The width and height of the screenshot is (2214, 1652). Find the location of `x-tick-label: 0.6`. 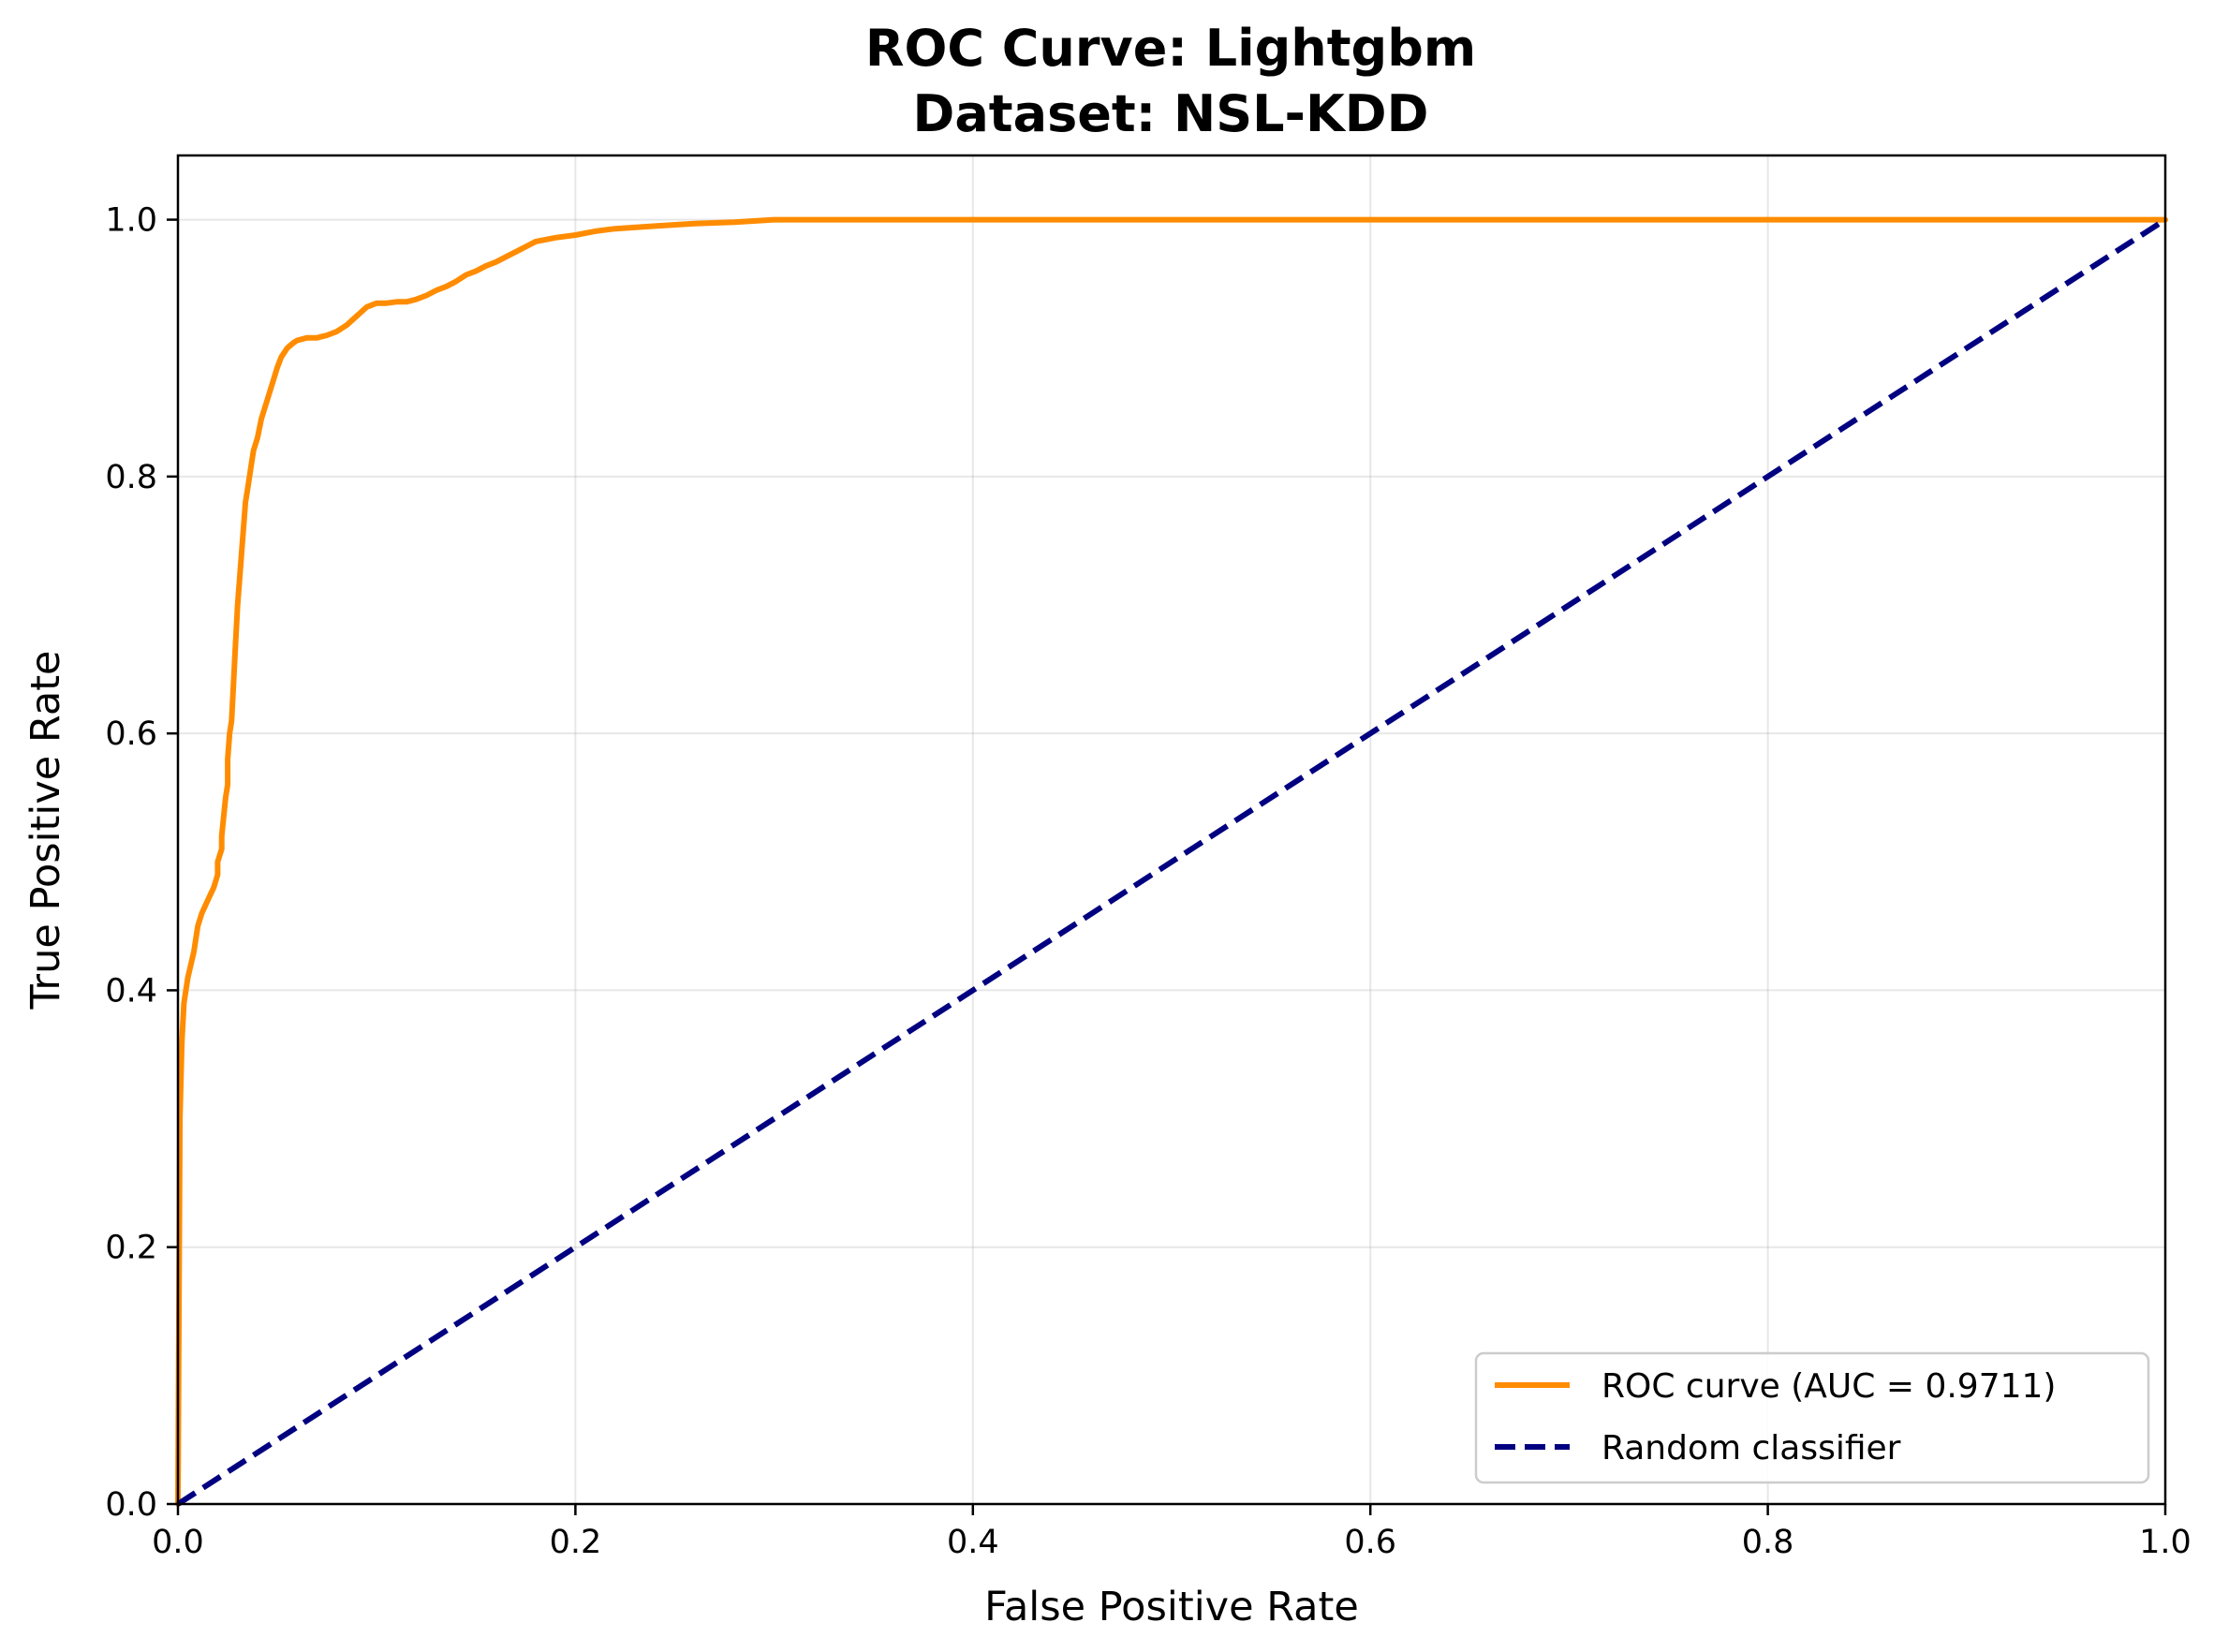

x-tick-label: 0.6 is located at coordinates (1370, 1542).